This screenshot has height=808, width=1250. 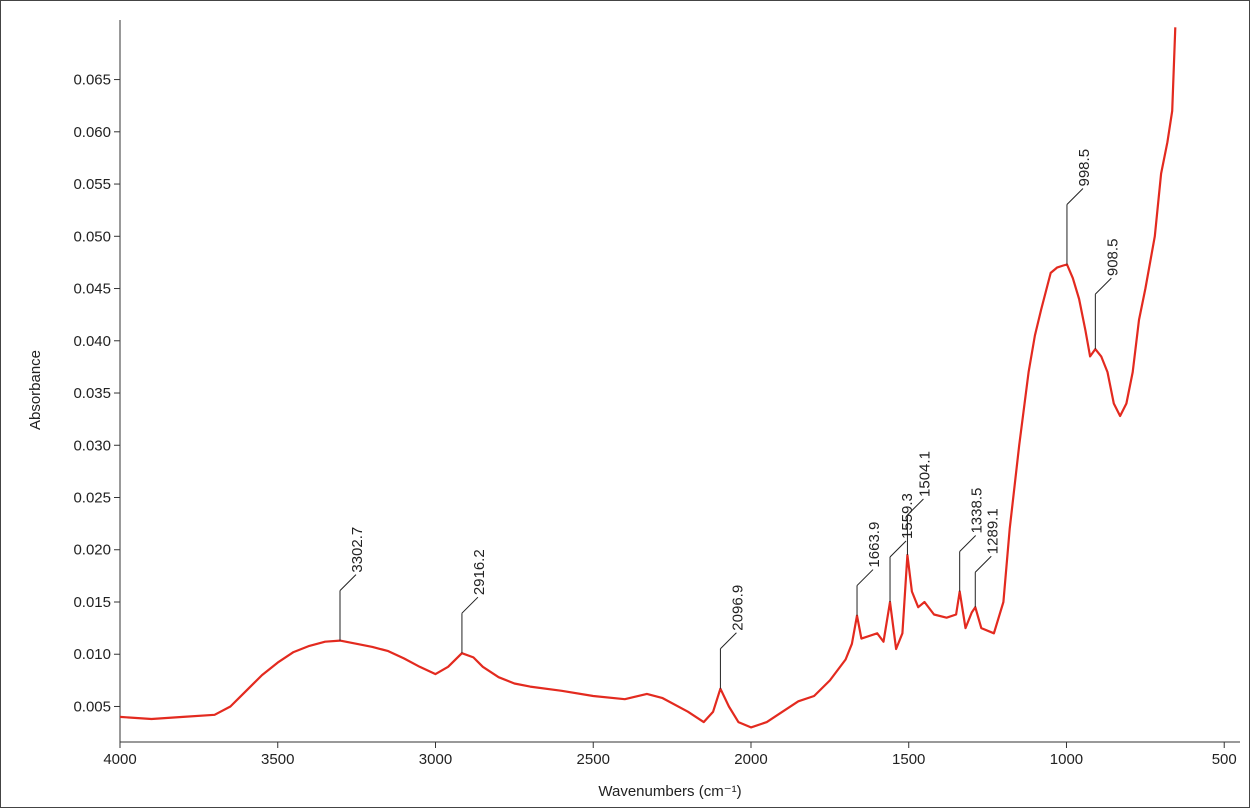 What do you see at coordinates (357, 550) in the screenshot?
I see `annotation-label: 3302.7` at bounding box center [357, 550].